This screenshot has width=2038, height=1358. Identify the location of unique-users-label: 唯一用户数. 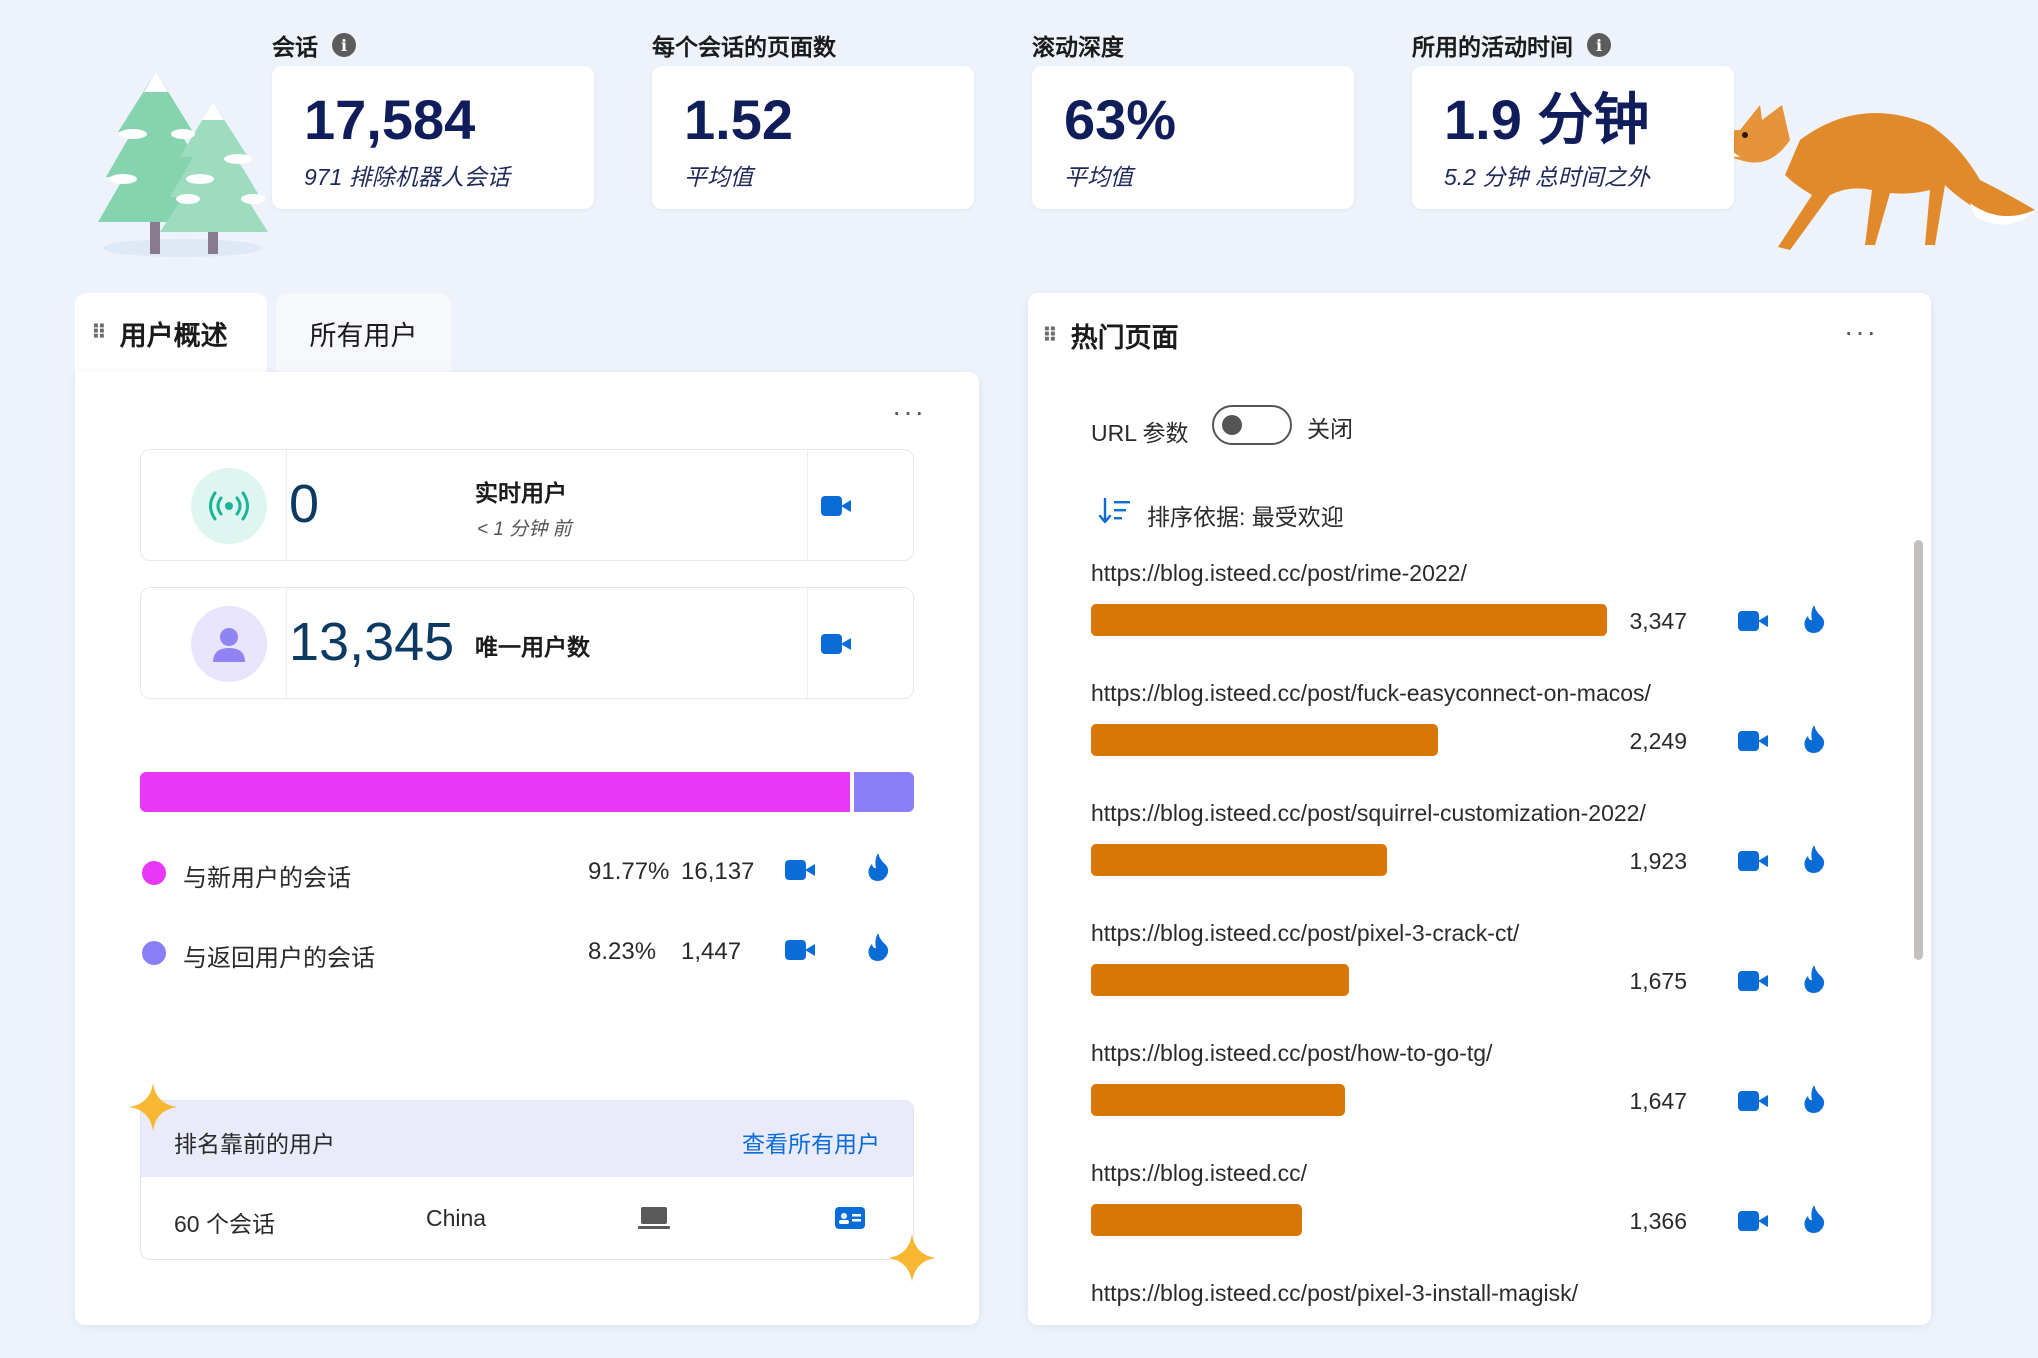
(532, 647).